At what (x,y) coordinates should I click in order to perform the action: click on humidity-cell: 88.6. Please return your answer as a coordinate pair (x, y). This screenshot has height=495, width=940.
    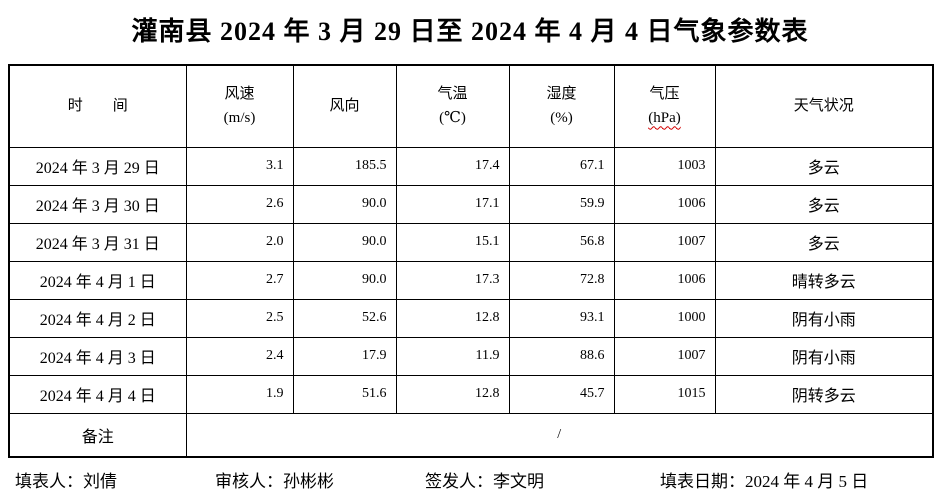
    Looking at the image, I should click on (561, 356).